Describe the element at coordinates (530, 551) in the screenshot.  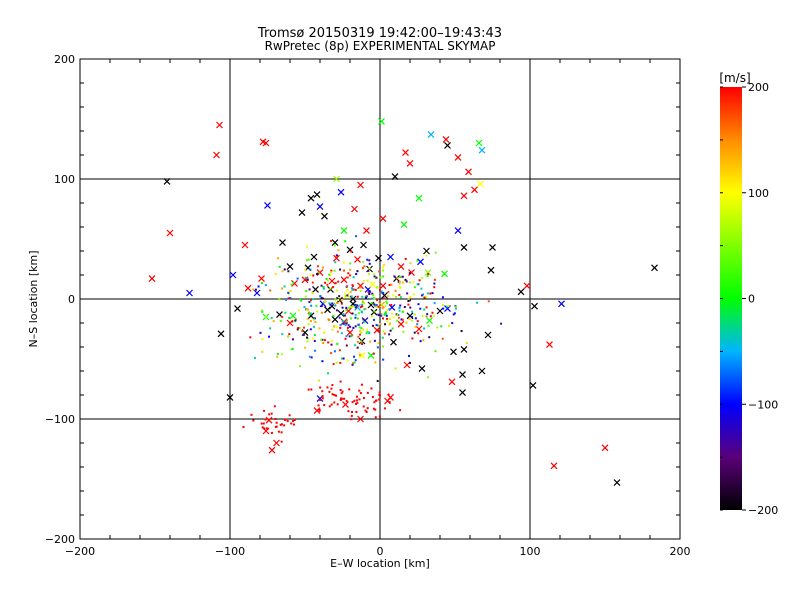
I see `x-tick-label: 100` at that location.